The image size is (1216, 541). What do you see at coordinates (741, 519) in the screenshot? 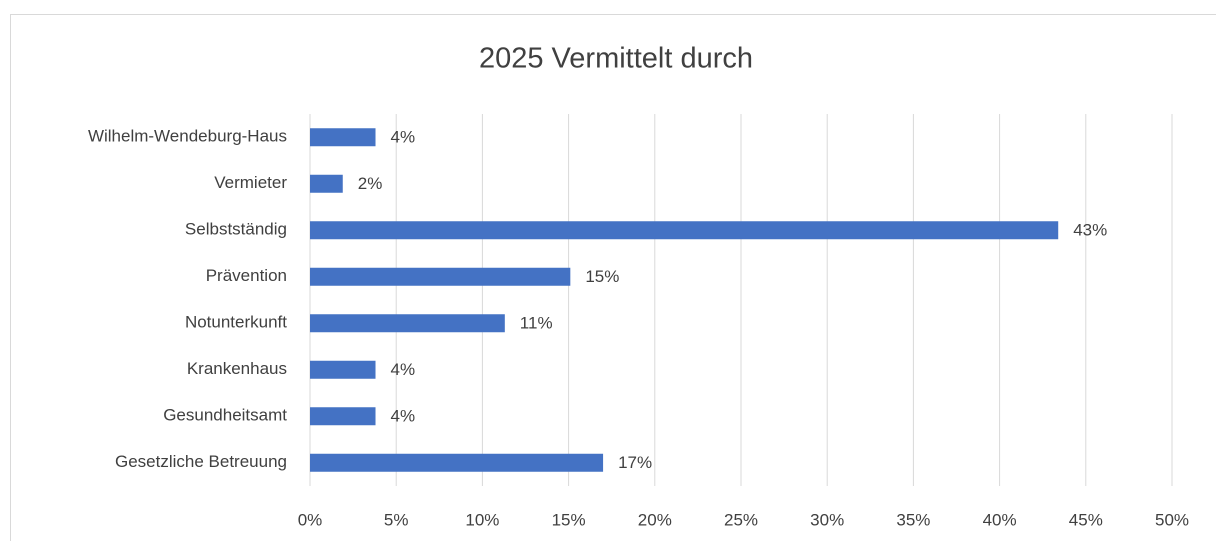
I see `x-tick-label: 25%` at bounding box center [741, 519].